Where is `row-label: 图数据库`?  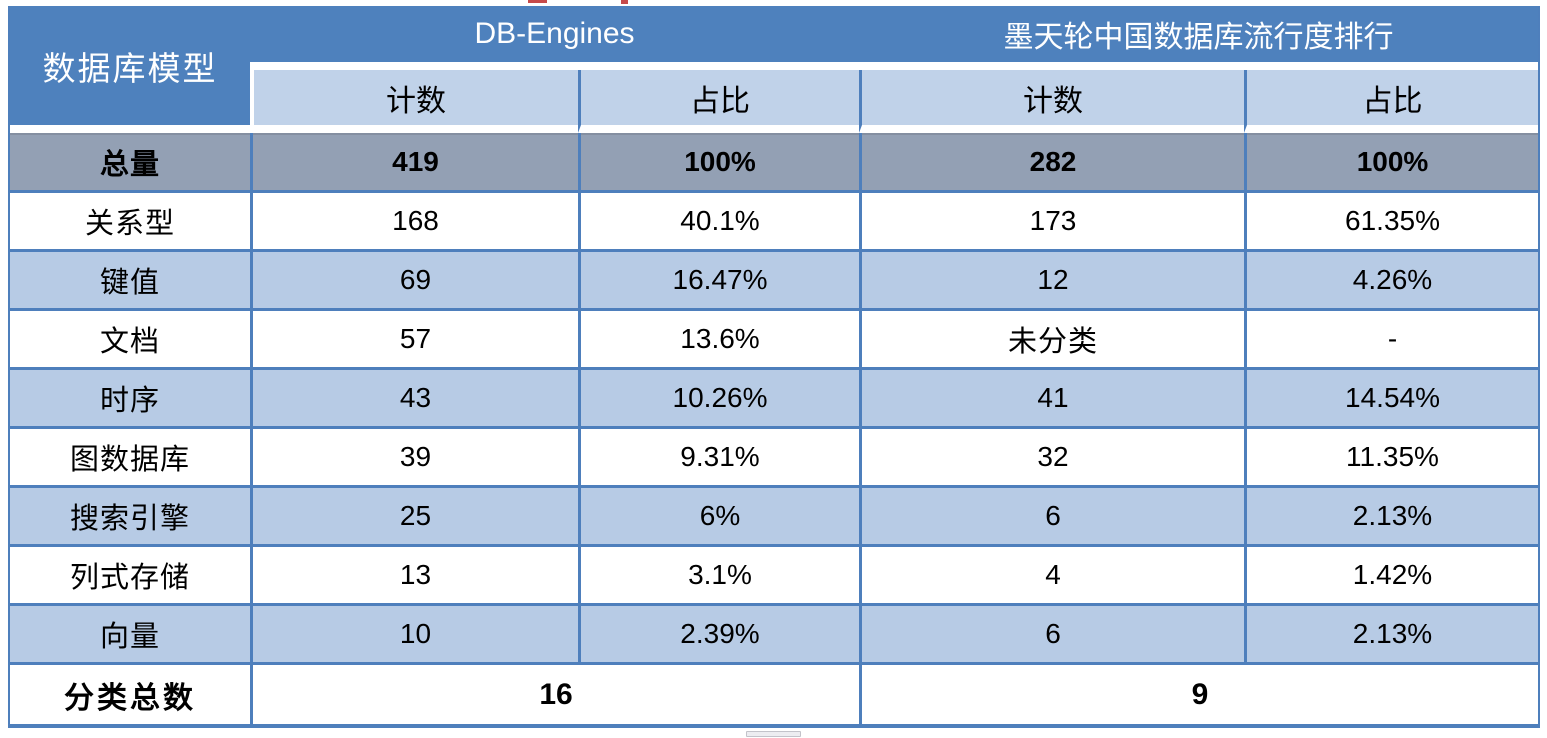
row-label: 图数据库 is located at coordinates (130, 455).